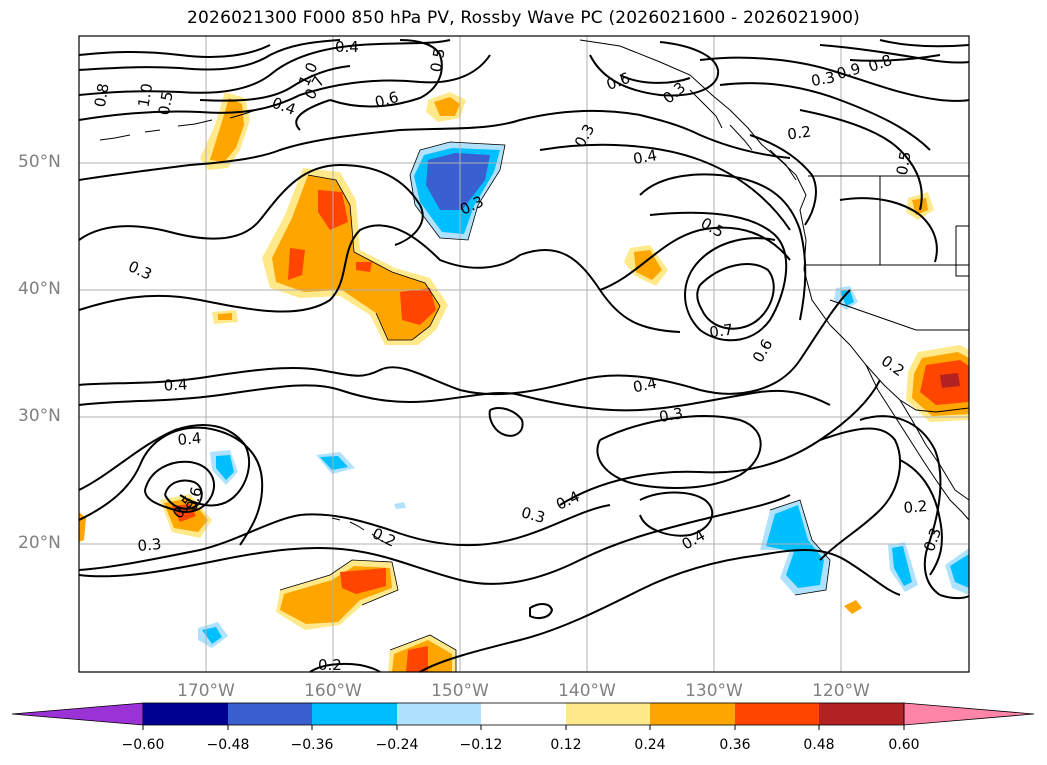 The height and width of the screenshot is (765, 1047). Describe the element at coordinates (648, 265) in the screenshot. I see `shade-pos-mid-core` at that location.